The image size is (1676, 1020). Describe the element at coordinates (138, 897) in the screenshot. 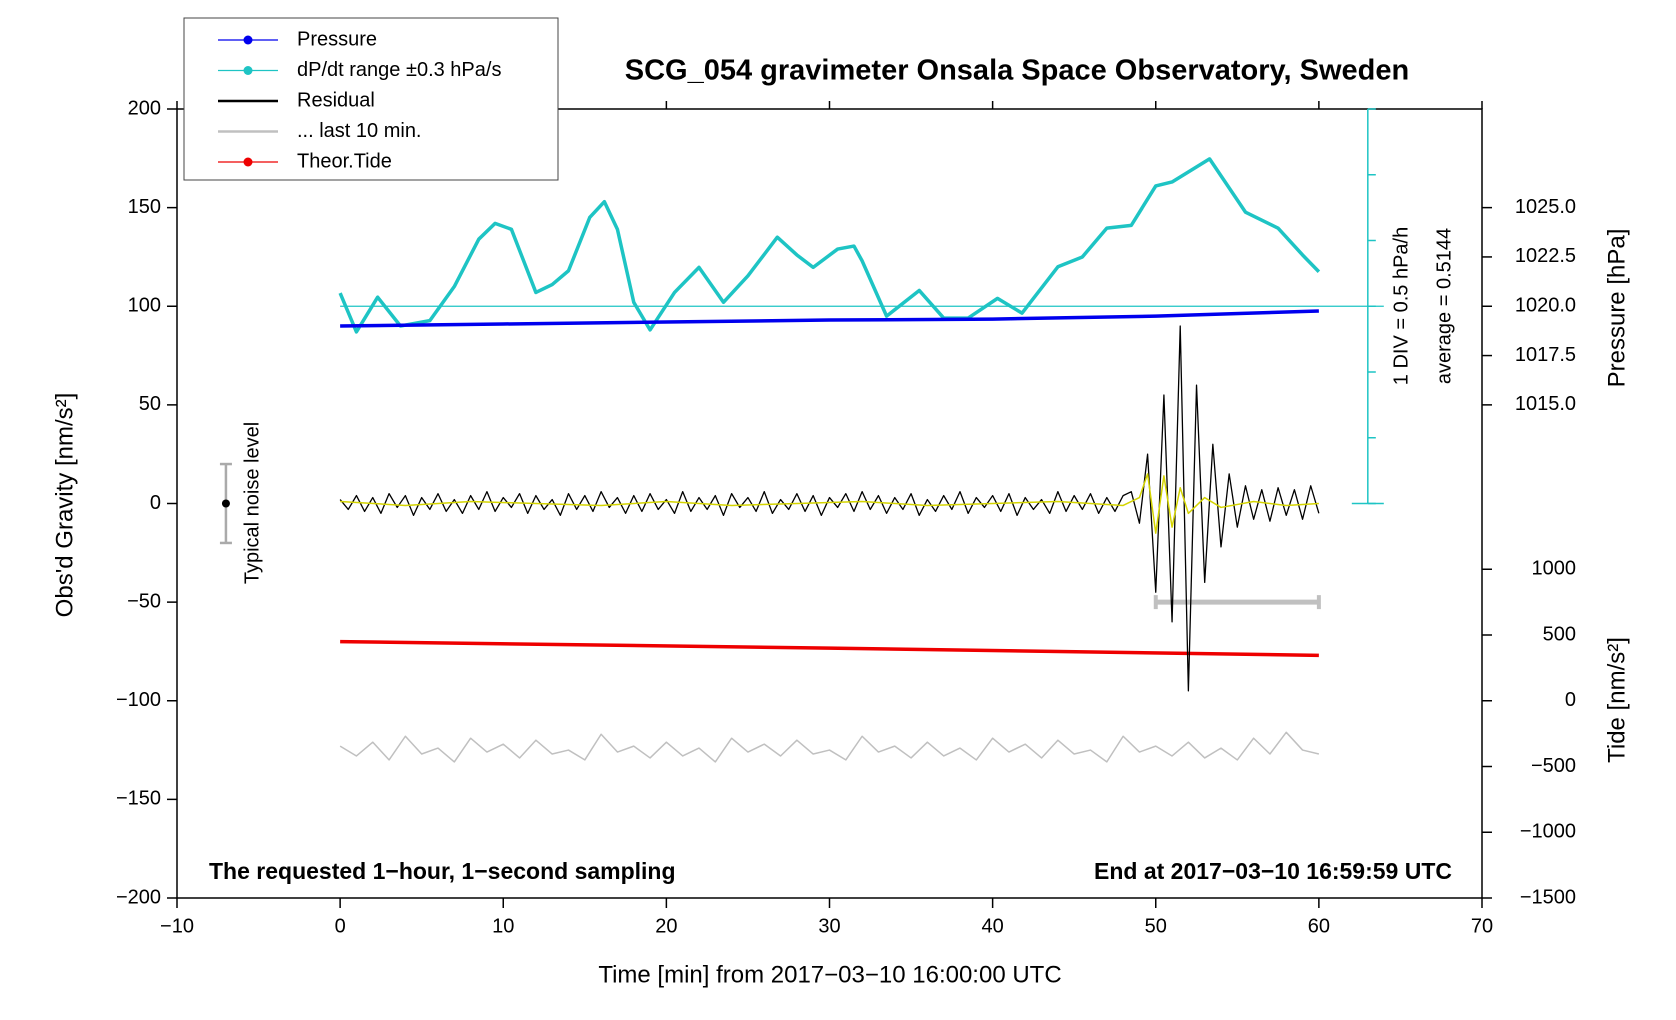

I see `y-tick-label: −200` at that location.